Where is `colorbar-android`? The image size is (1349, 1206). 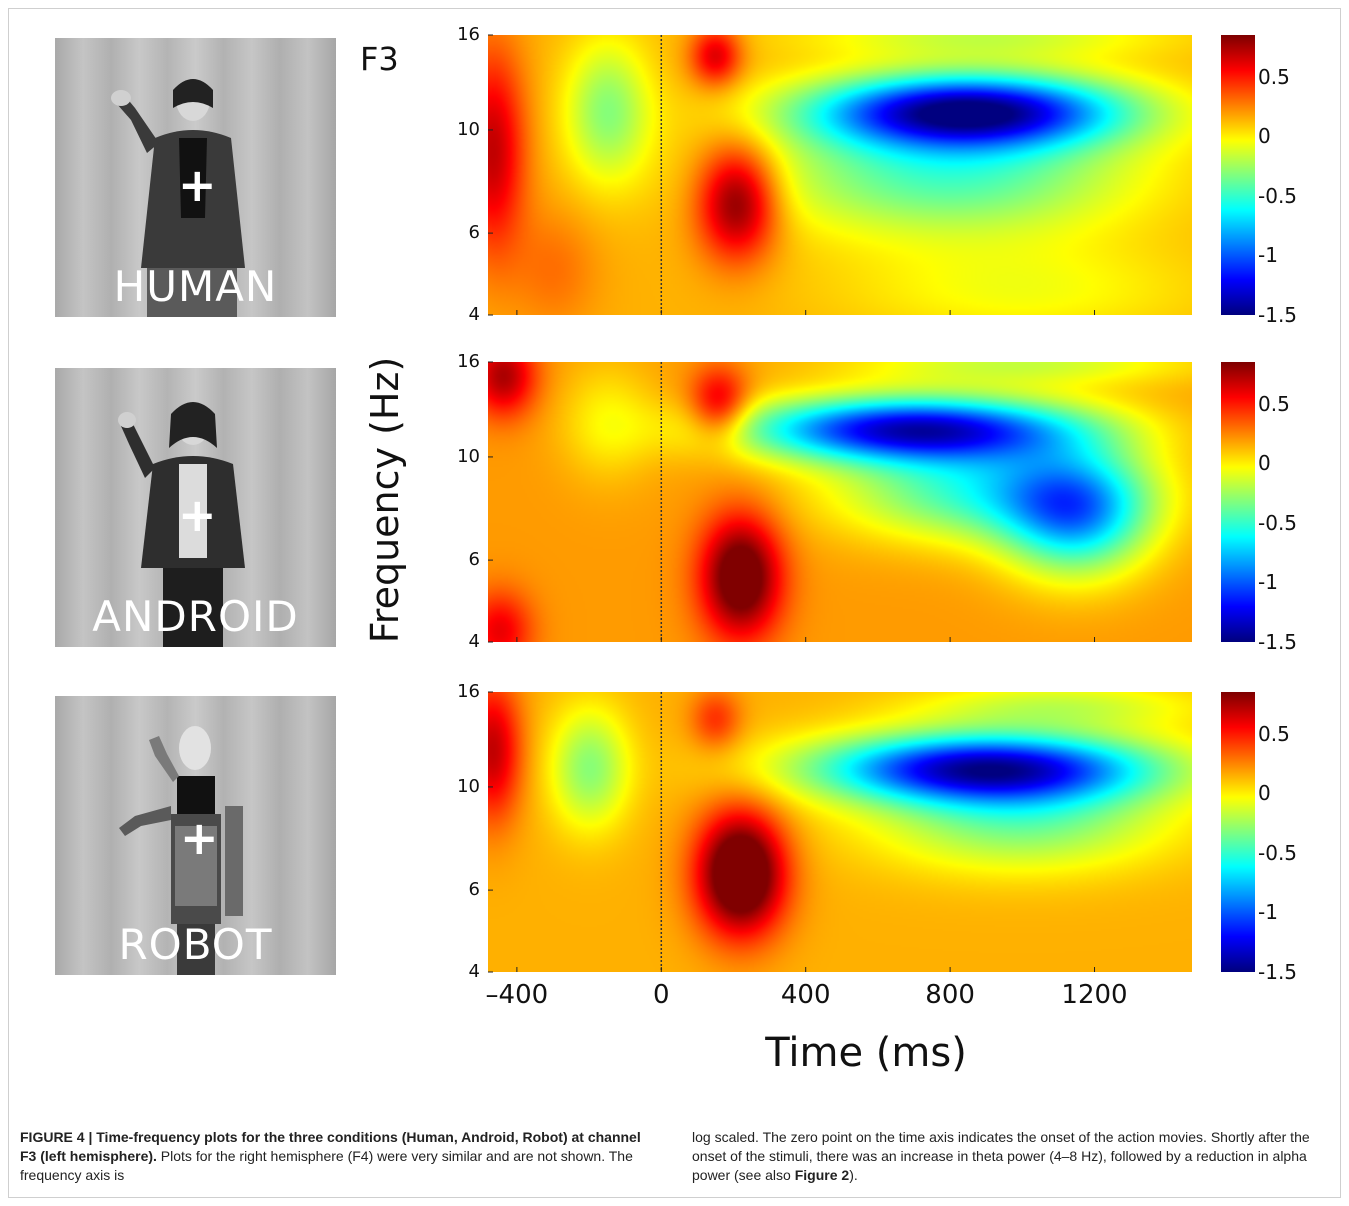
colorbar-android is located at coordinates (1238, 502).